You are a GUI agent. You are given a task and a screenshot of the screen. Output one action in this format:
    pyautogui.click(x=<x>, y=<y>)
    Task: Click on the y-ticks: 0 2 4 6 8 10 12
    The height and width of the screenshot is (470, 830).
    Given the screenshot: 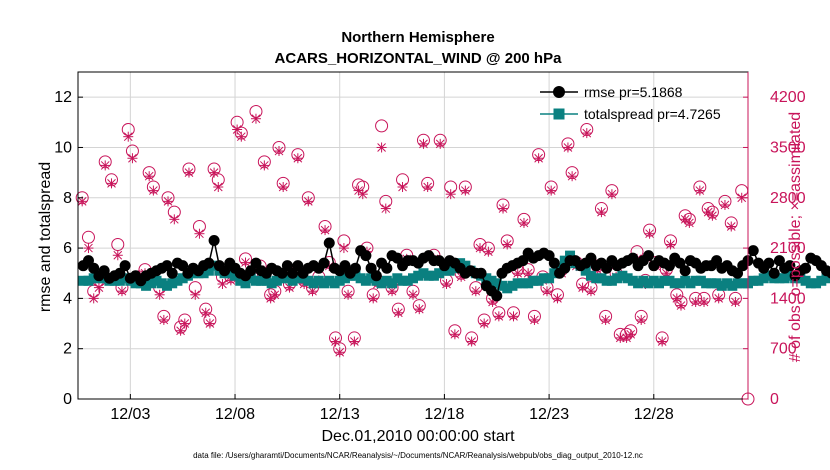 What is the action you would take?
    pyautogui.click(x=68, y=248)
    